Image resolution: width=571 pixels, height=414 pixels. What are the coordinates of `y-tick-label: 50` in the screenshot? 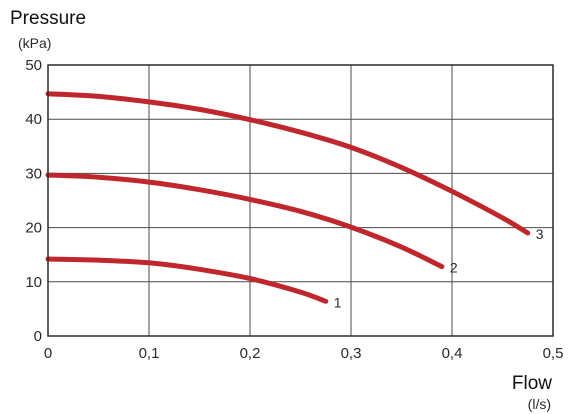 It's located at (33, 65).